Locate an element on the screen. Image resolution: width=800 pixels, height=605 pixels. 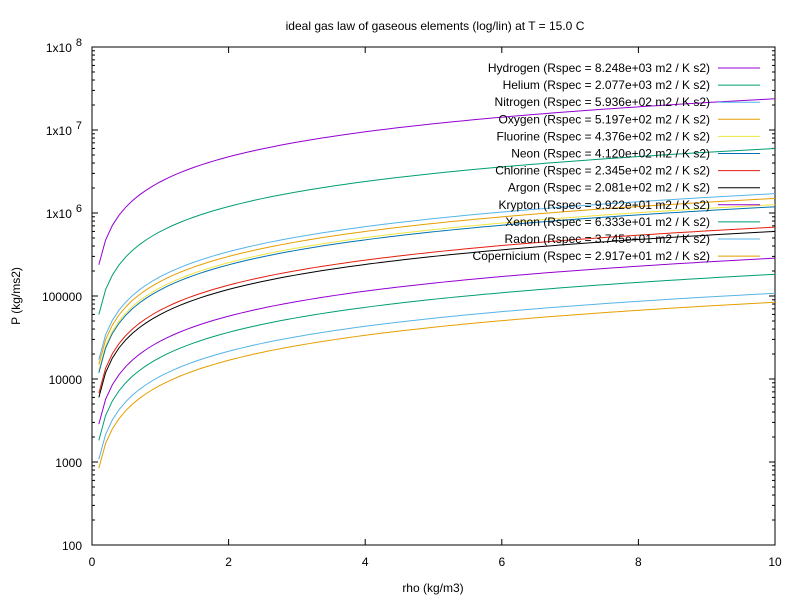
x-tick-label: 8 is located at coordinates (638, 562).